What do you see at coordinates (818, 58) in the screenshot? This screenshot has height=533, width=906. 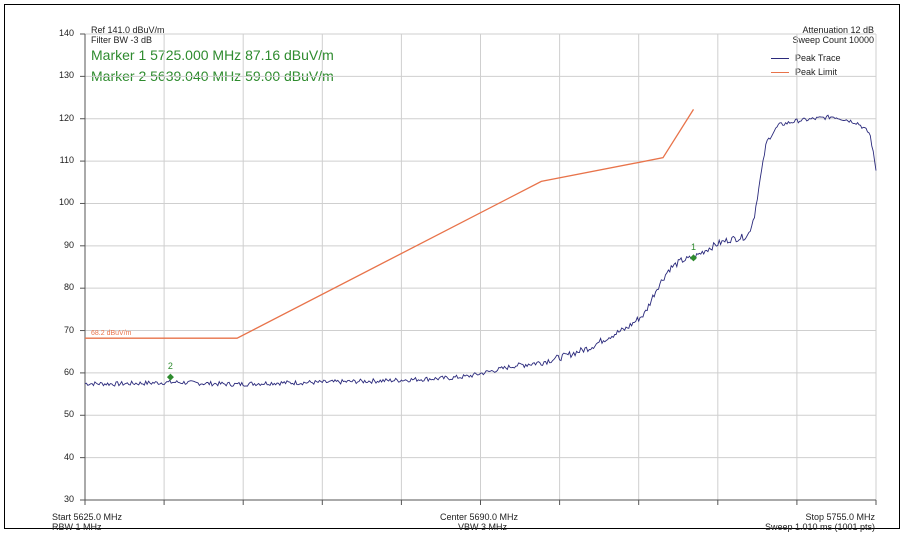 I see `legend-trace-label: Peak Trace` at bounding box center [818, 58].